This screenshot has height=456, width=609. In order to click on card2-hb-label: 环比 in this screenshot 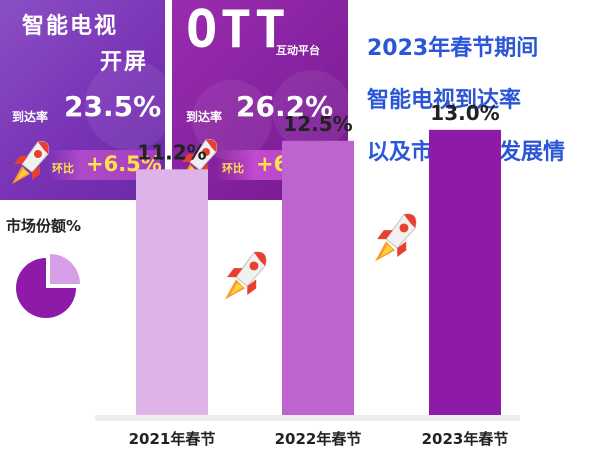, I will do `click(233, 168)`.